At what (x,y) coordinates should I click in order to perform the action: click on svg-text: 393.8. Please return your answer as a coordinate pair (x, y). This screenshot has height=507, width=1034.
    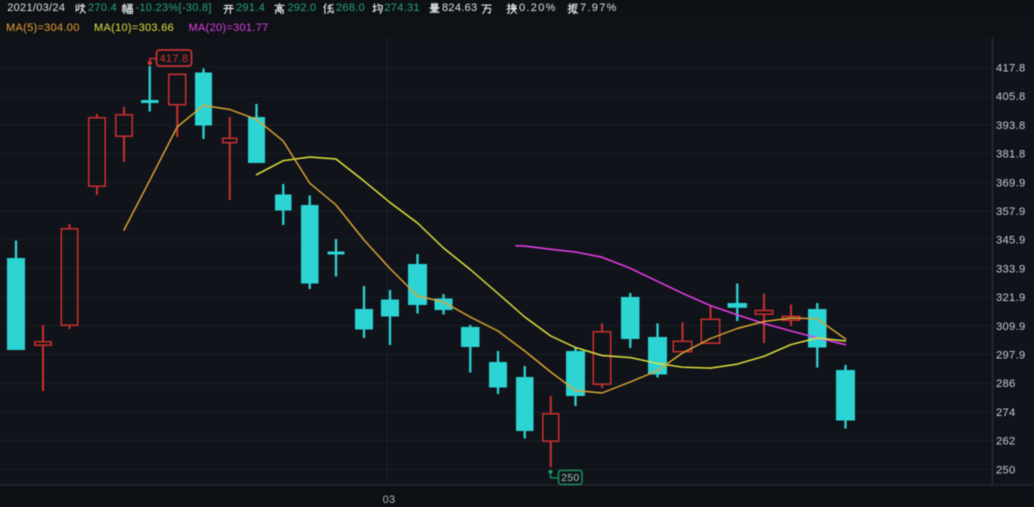
    Looking at the image, I should click on (1011, 126).